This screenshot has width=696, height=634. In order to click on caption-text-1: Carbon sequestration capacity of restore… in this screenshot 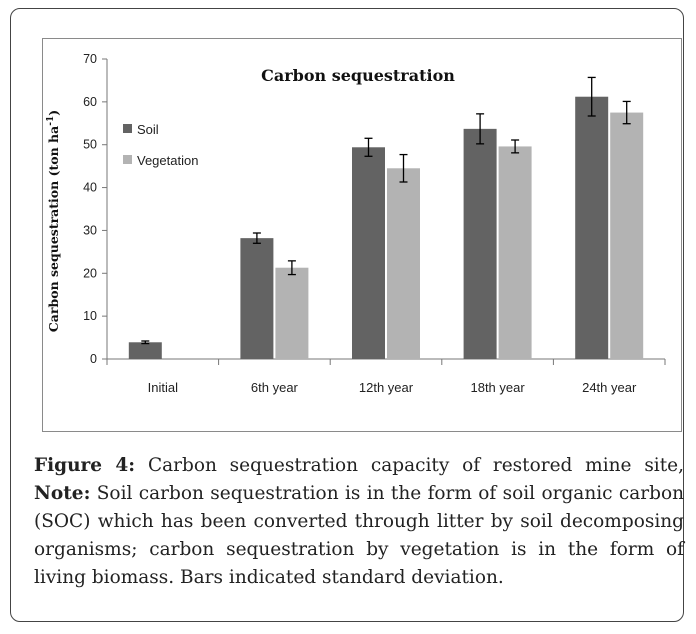, I will do `click(409, 465)`.